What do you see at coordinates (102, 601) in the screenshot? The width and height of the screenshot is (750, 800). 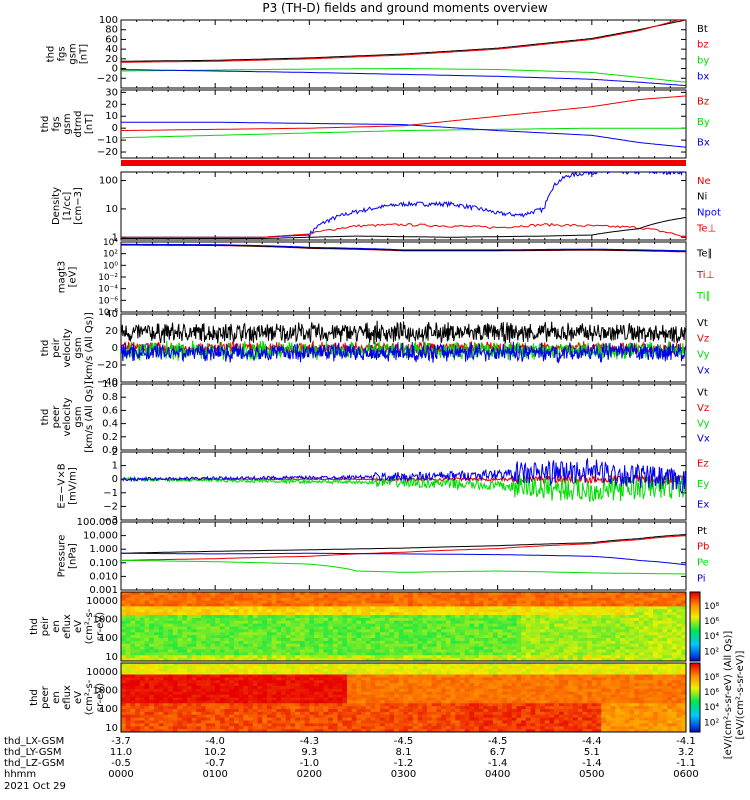 I see `ytick-label: 10000` at bounding box center [102, 601].